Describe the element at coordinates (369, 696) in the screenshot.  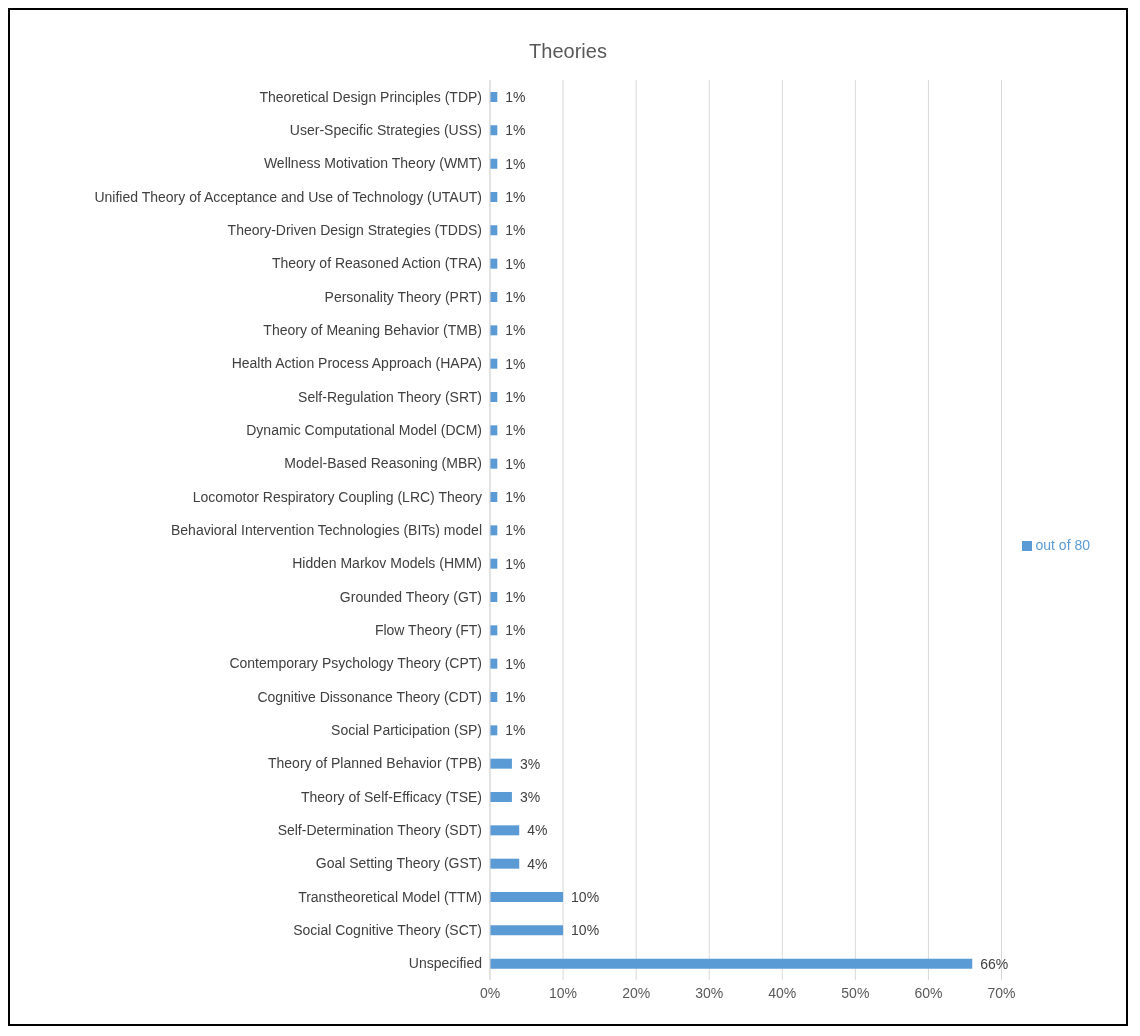
I see `y-tick-label: Cognitive Dissonance Theory (CDT)` at that location.